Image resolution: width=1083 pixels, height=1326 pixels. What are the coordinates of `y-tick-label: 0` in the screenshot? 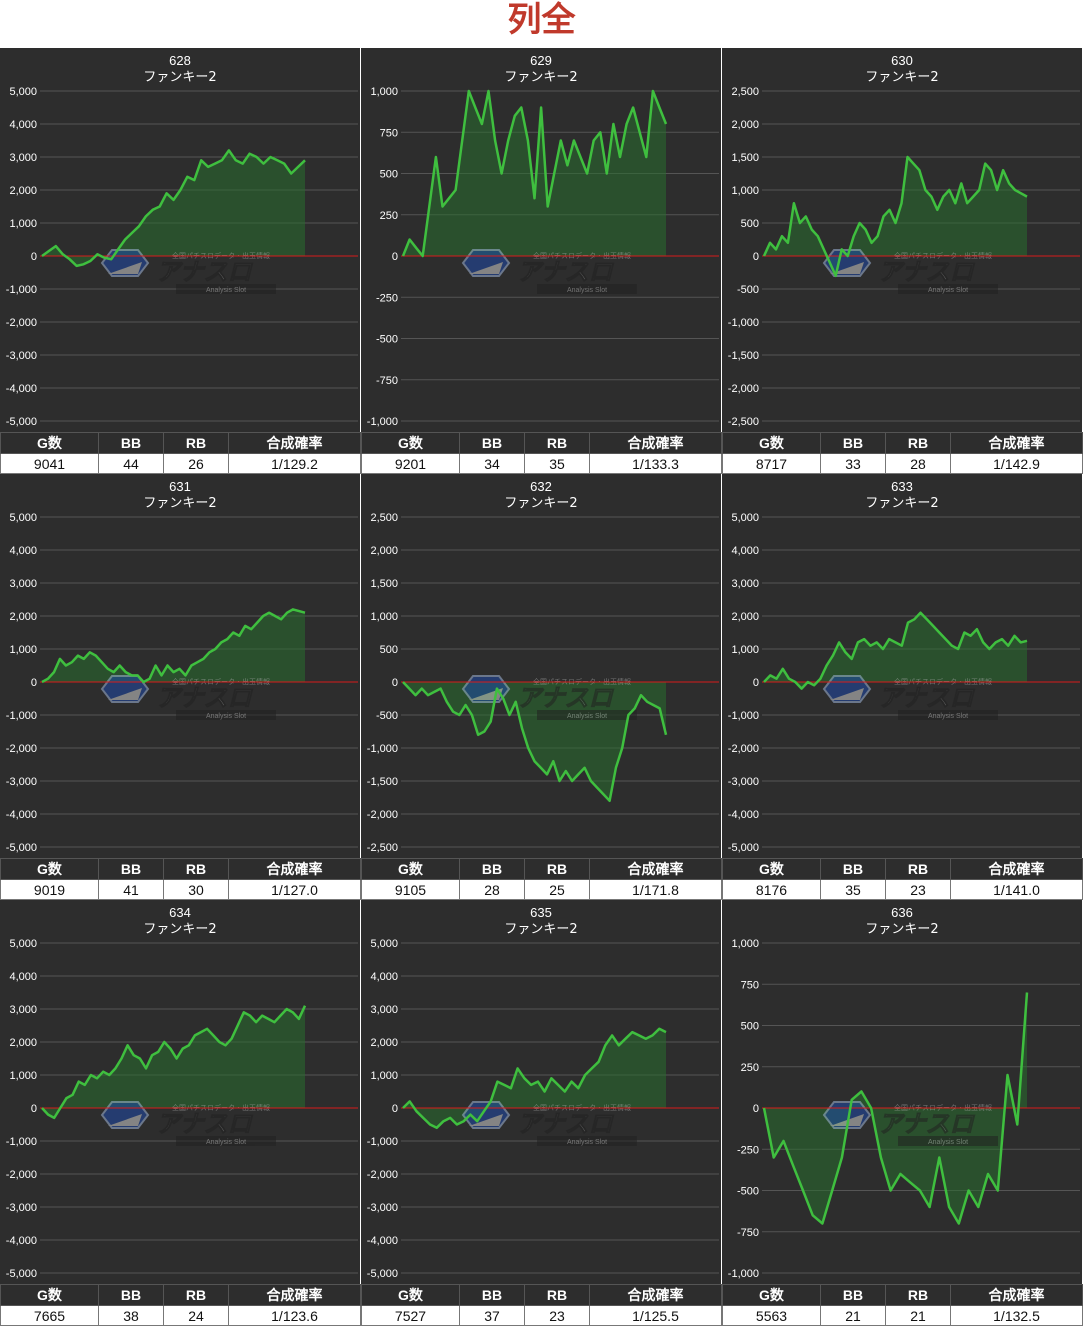 It's located at (34, 683).